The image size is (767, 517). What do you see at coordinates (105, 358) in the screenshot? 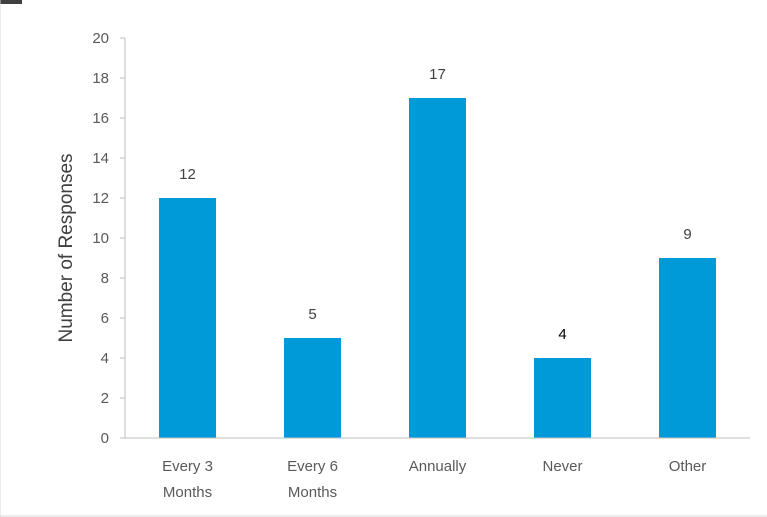
I see `y-tick-label: 4` at bounding box center [105, 358].